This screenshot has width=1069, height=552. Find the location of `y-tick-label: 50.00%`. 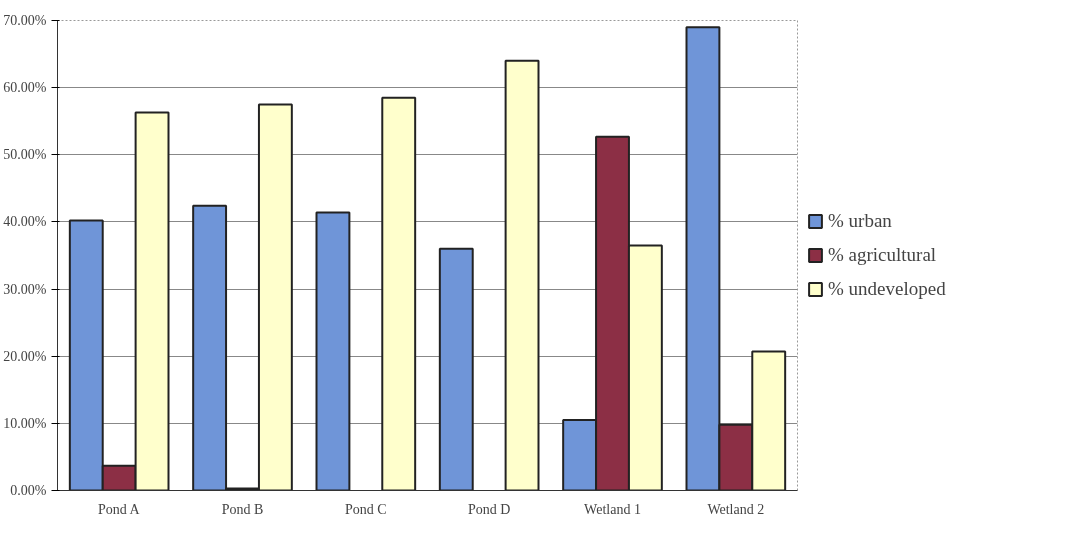

y-tick-label: 50.00% is located at coordinates (25, 155).